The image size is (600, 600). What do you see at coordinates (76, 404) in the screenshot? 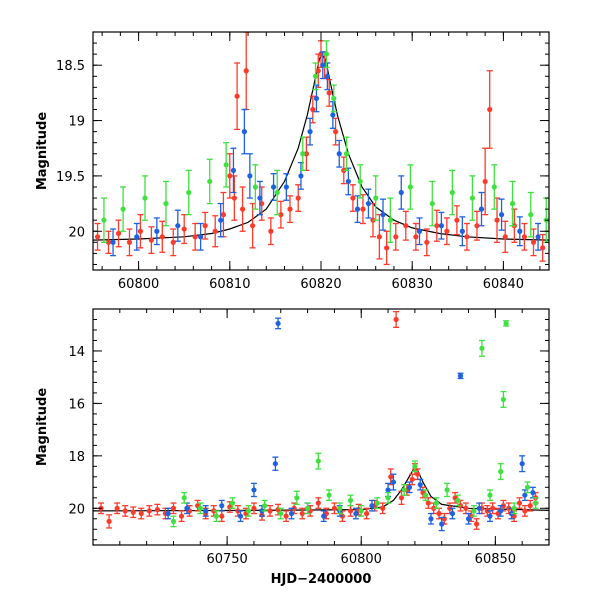
I see `y-tick-label: 16` at bounding box center [76, 404].